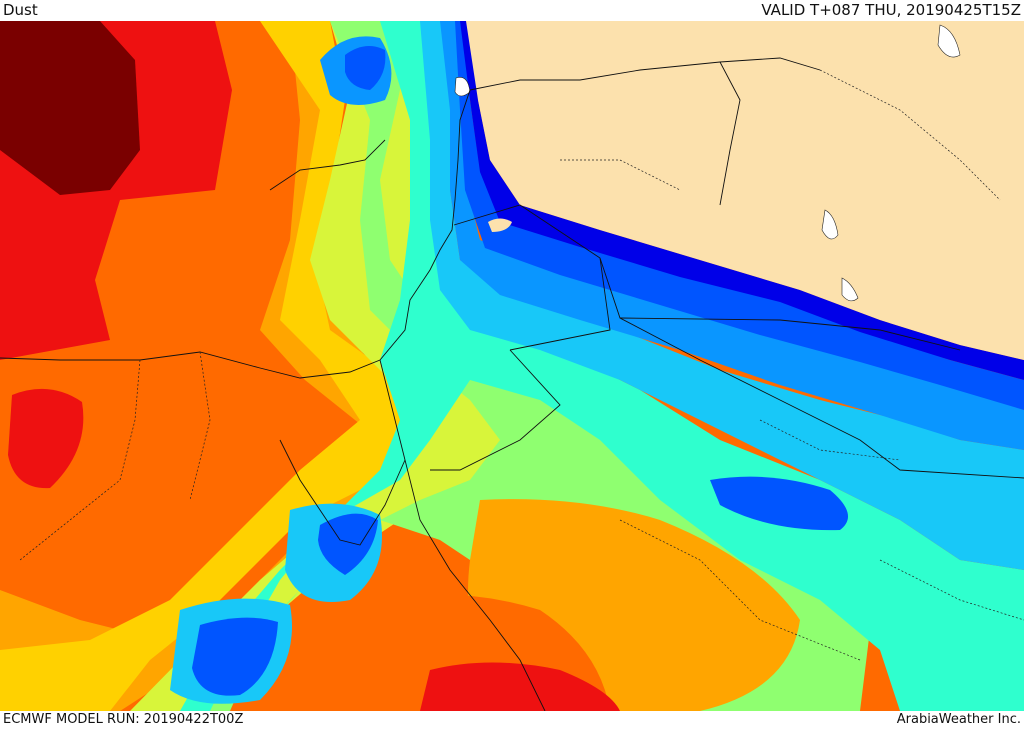  What do you see at coordinates (958, 719) in the screenshot?
I see `credit-label: ArabiaWeather Inc.` at bounding box center [958, 719].